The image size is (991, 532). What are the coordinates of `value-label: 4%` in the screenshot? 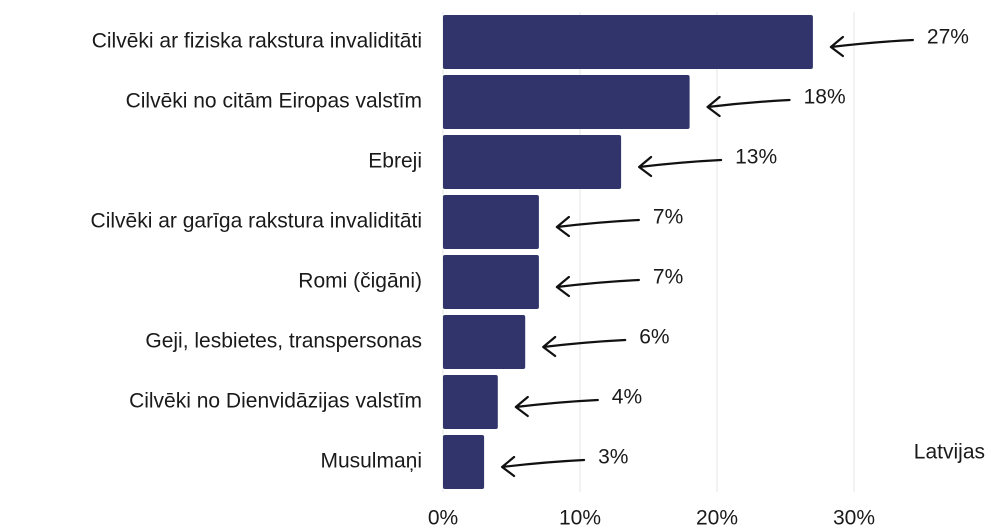 It's located at (627, 397).